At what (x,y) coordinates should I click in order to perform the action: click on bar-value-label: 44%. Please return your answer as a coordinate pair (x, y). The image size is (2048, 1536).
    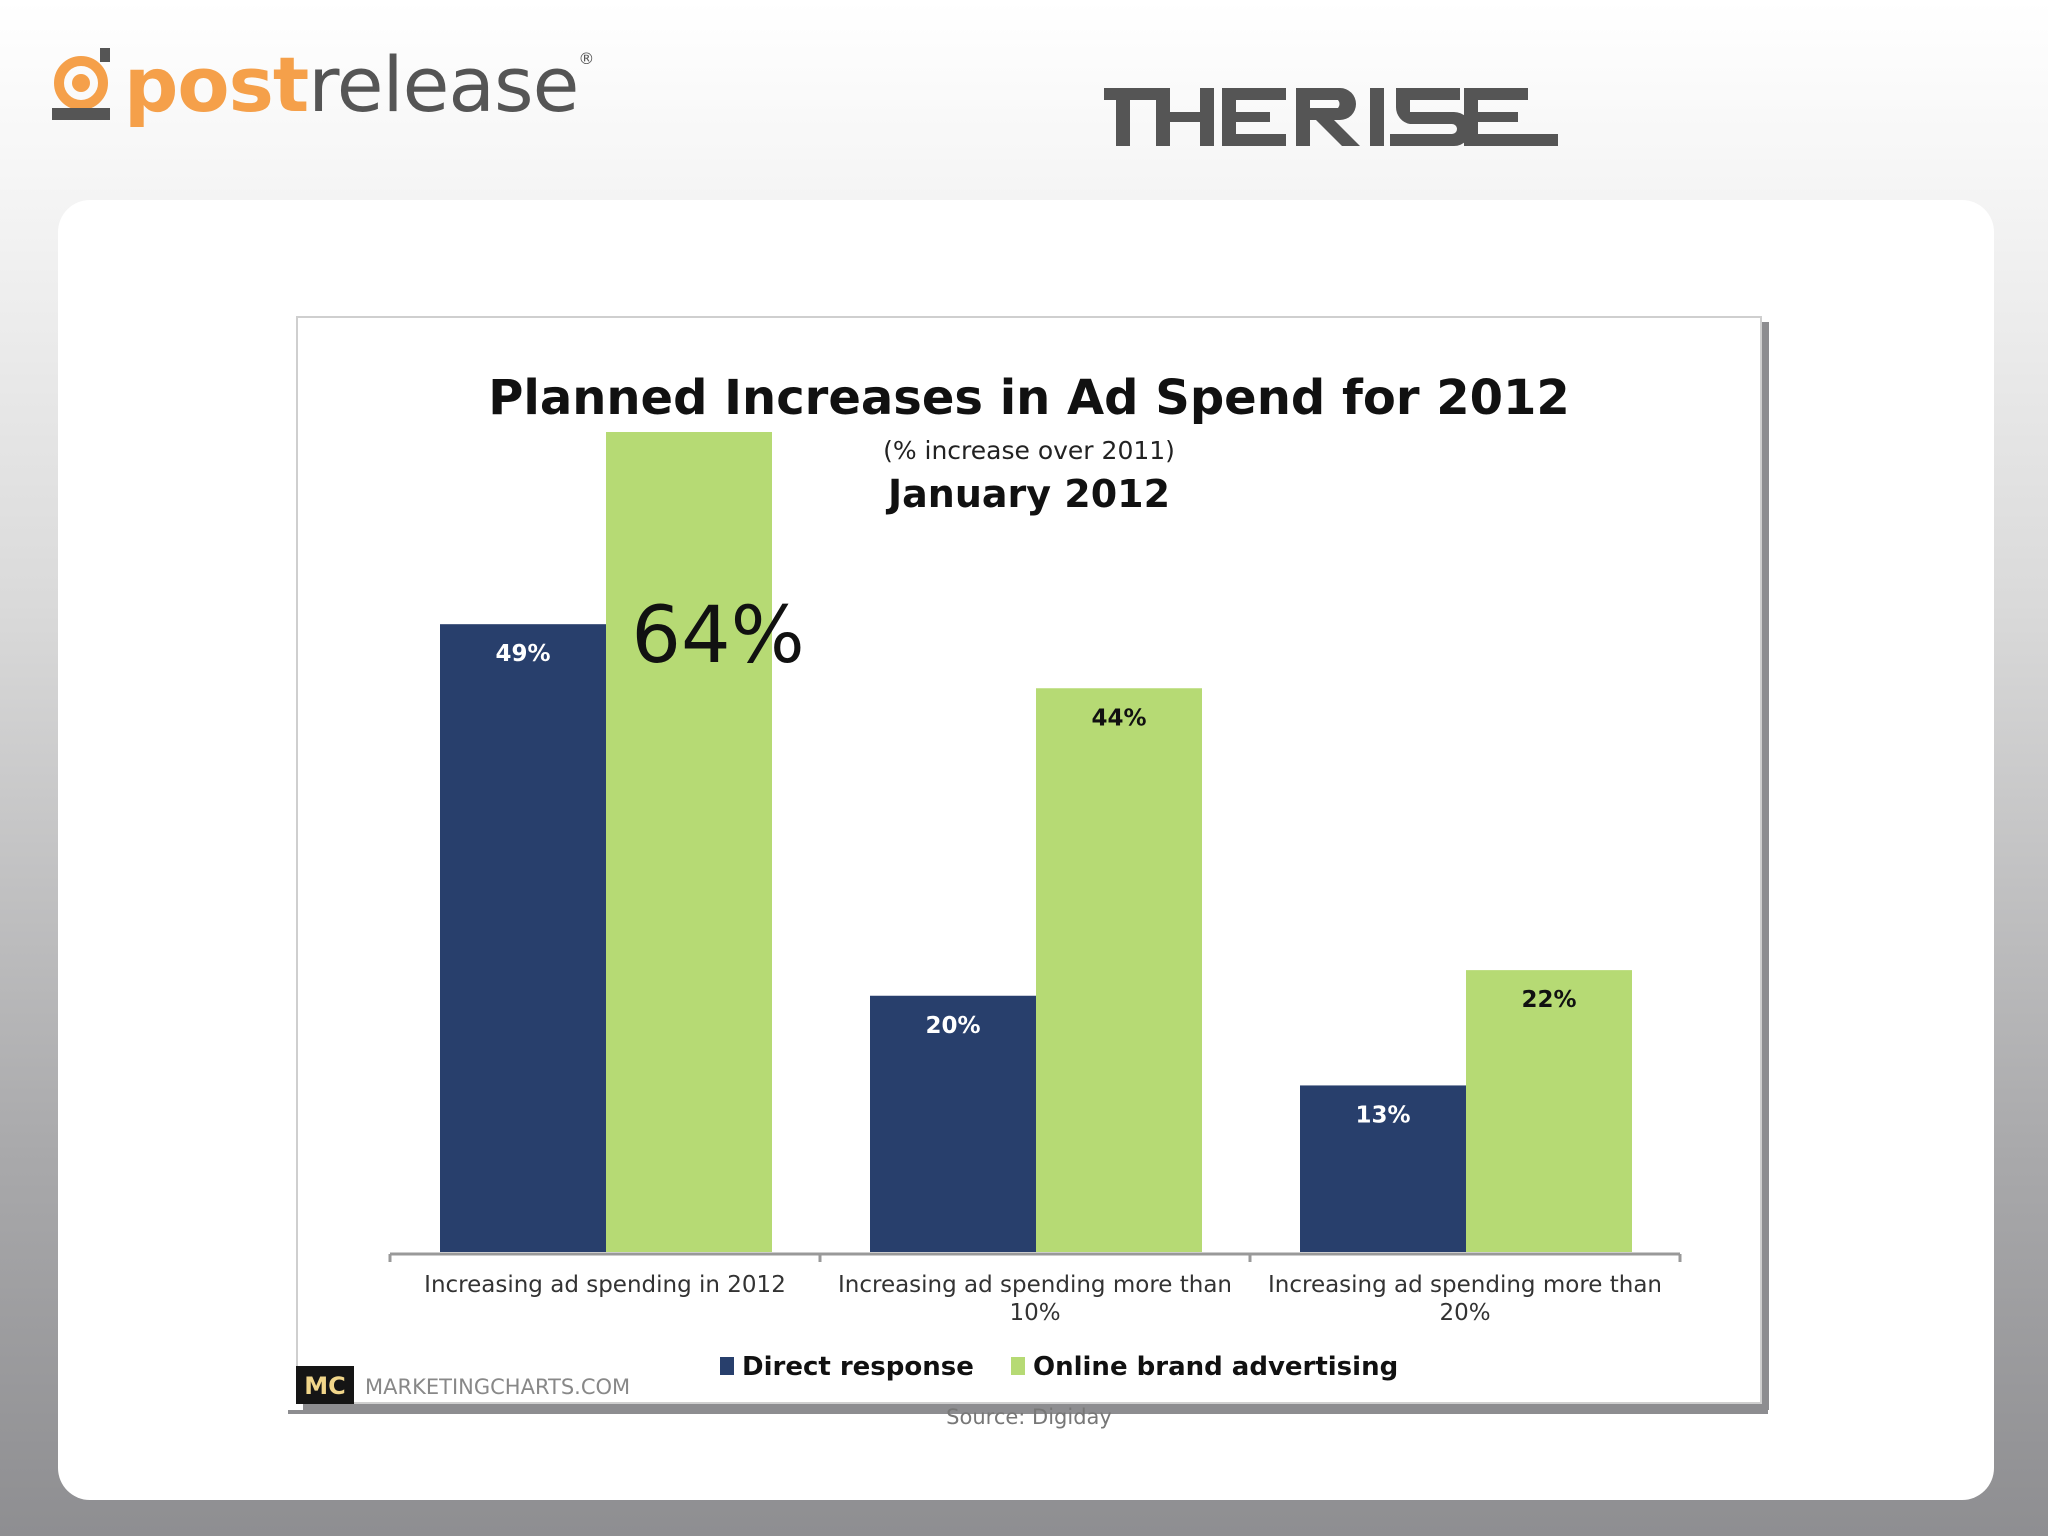
    Looking at the image, I should click on (1118, 718).